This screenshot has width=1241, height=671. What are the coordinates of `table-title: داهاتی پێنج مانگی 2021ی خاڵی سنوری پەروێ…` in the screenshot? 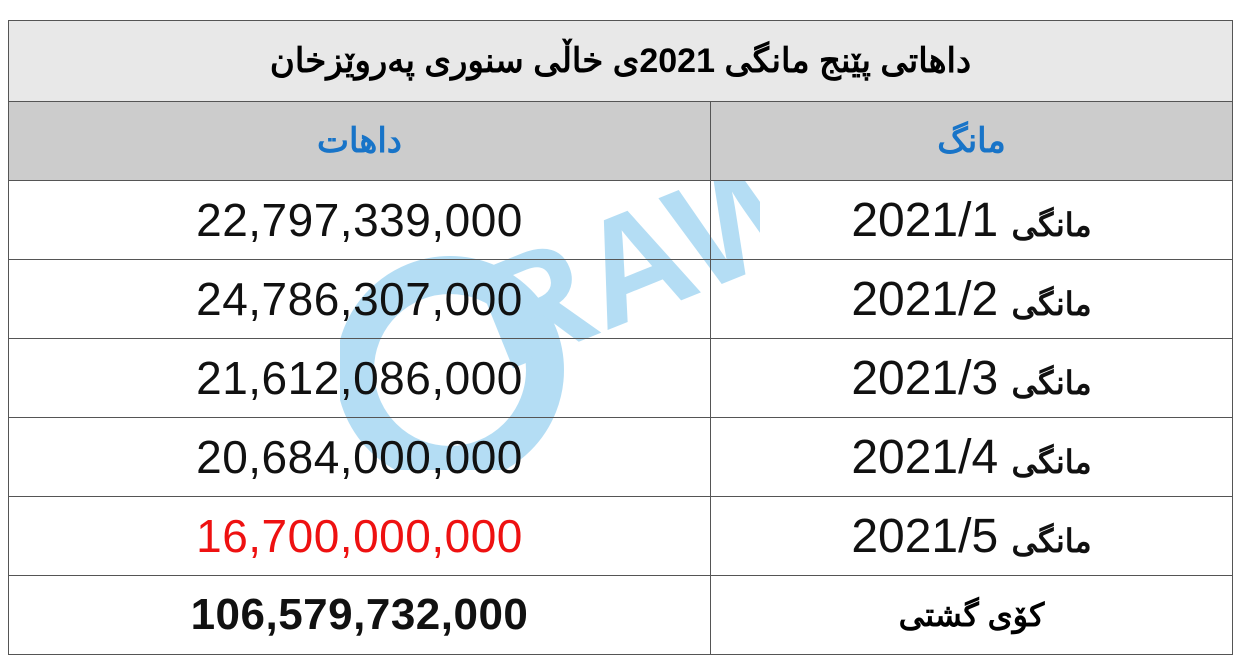 It's located at (620, 61).